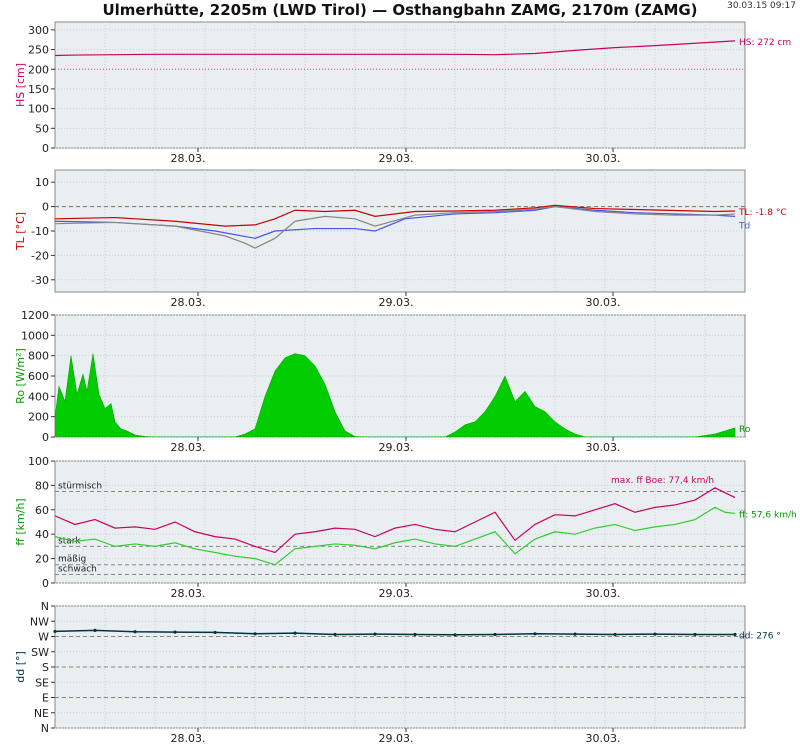 The image size is (800, 750). I want to click on y-tick-label: 80, so click(42, 485).